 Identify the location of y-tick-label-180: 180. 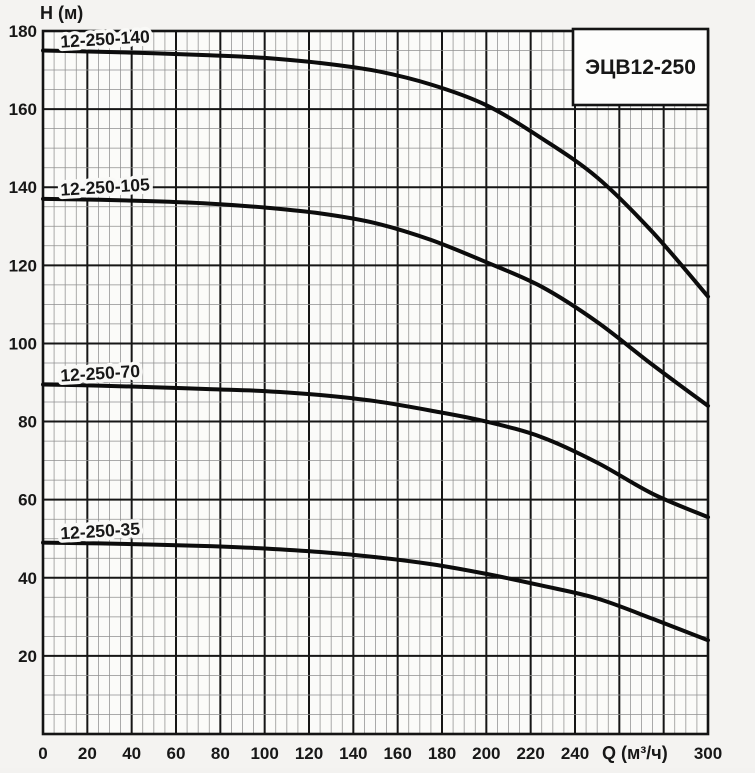
(23, 31).